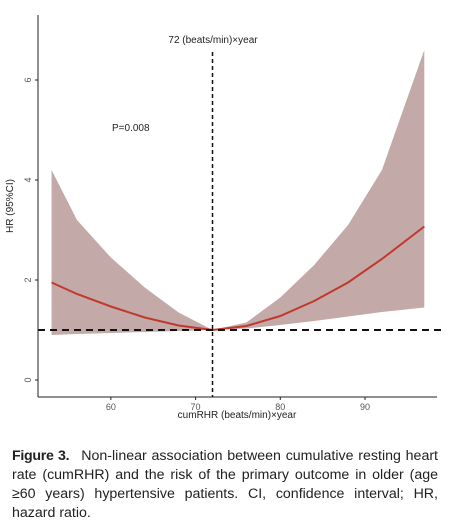 The width and height of the screenshot is (452, 524). I want to click on reference-label: 72 (beats/min)×year, so click(213, 40).